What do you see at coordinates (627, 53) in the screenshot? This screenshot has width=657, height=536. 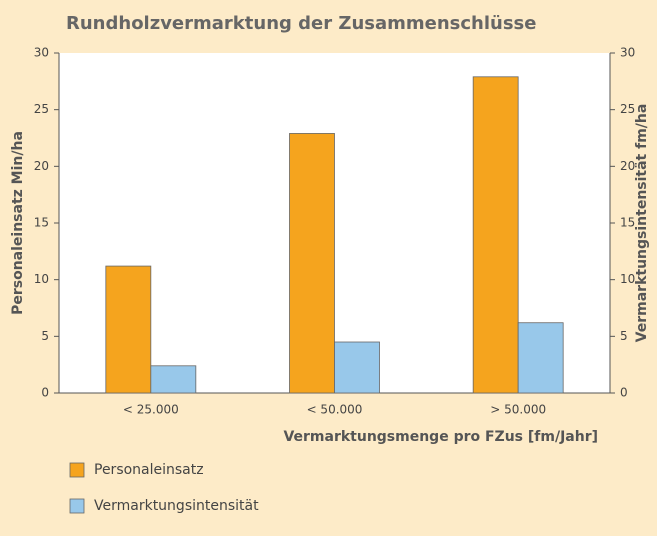 I see `y2-tick-label: 30` at bounding box center [627, 53].